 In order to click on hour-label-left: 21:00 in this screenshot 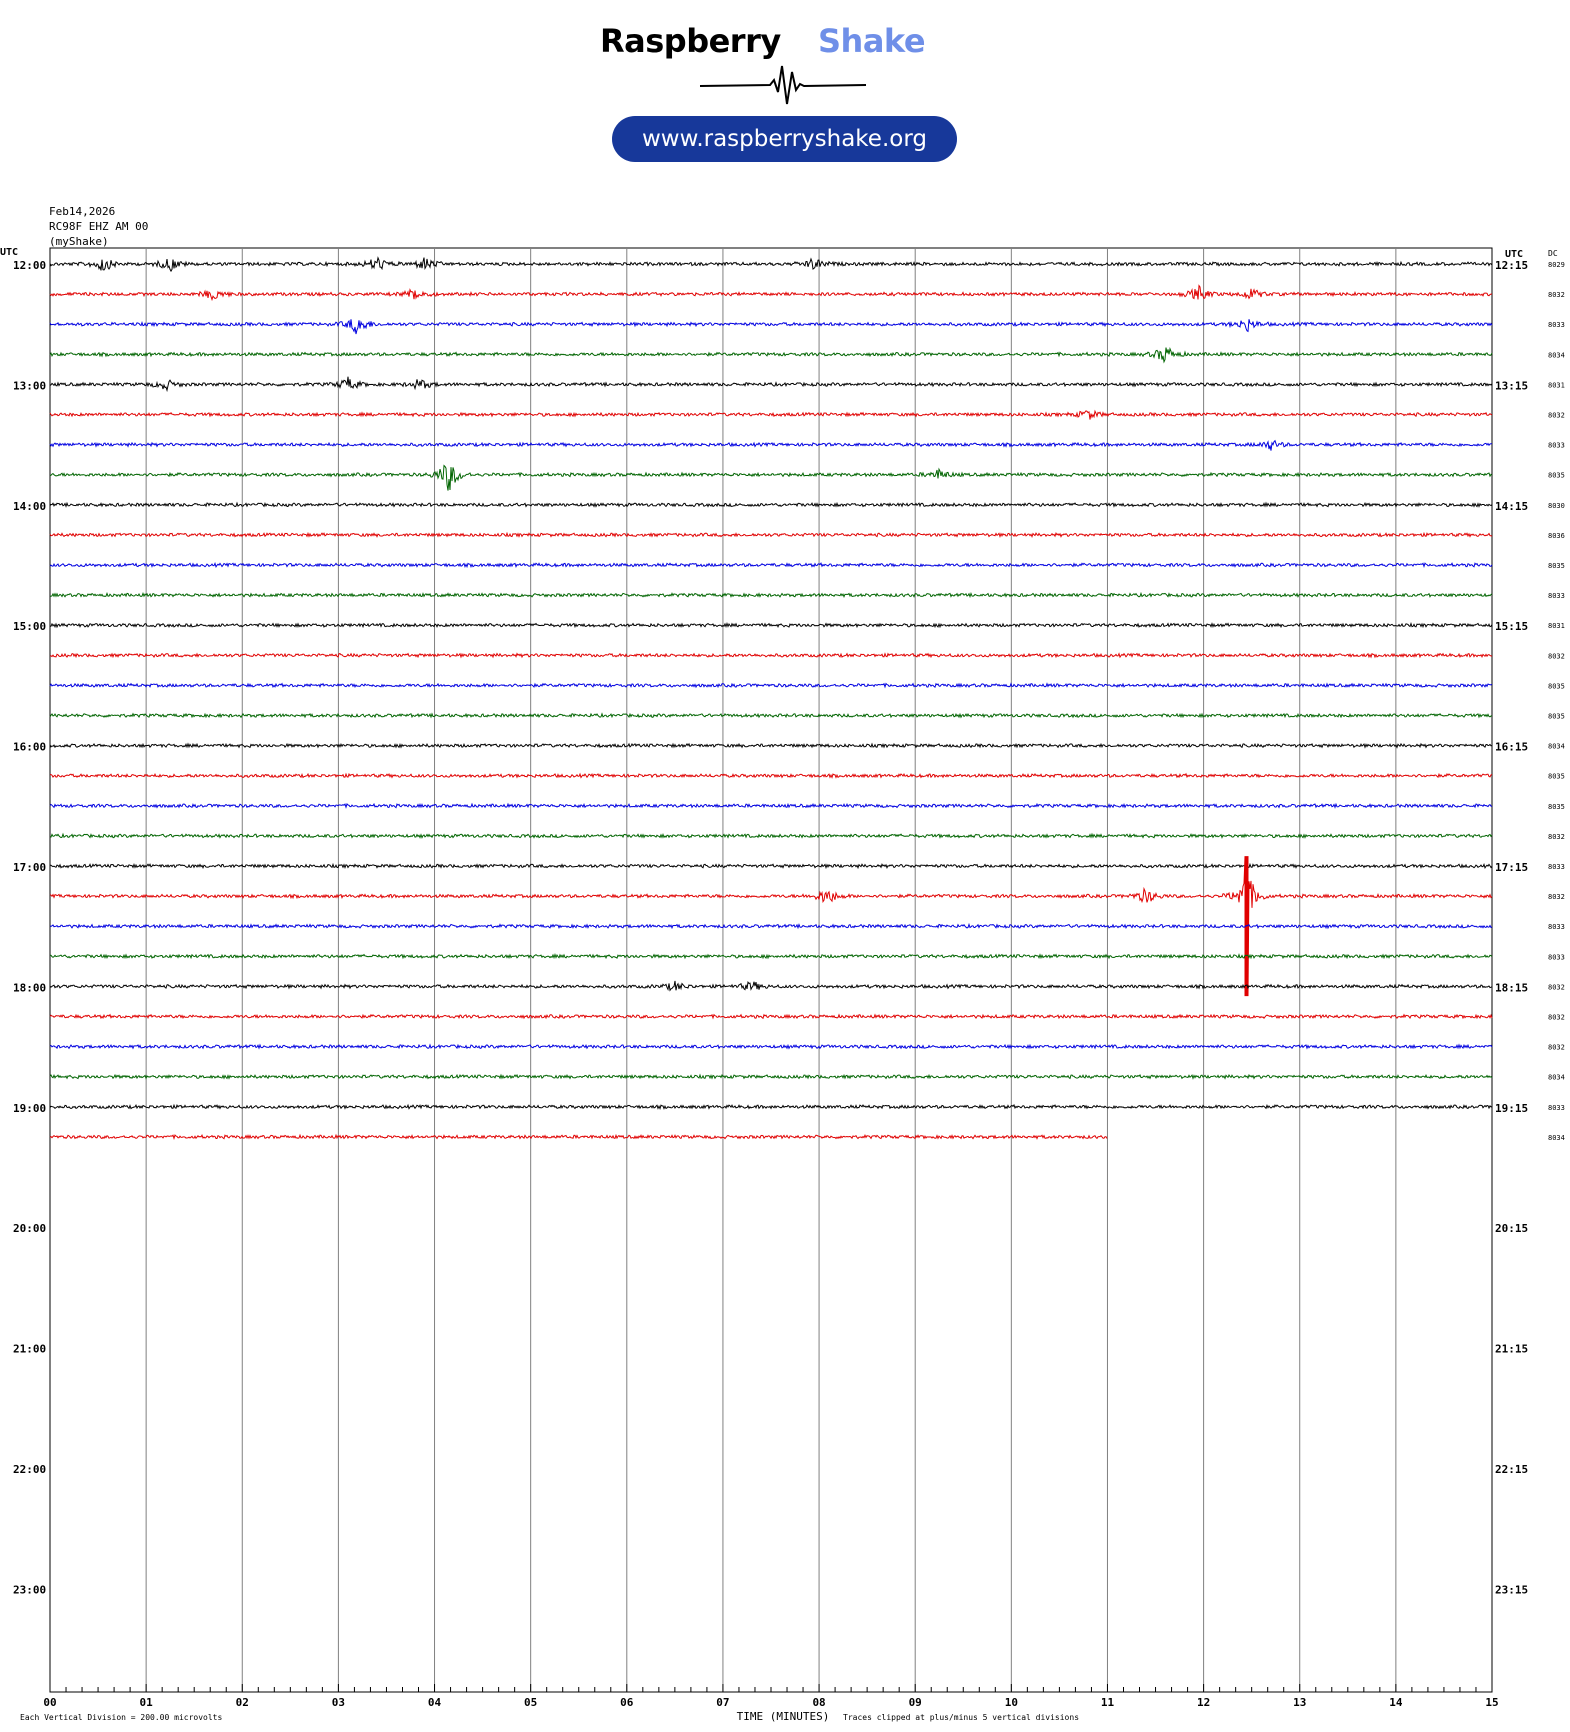, I will do `click(29, 1349)`.